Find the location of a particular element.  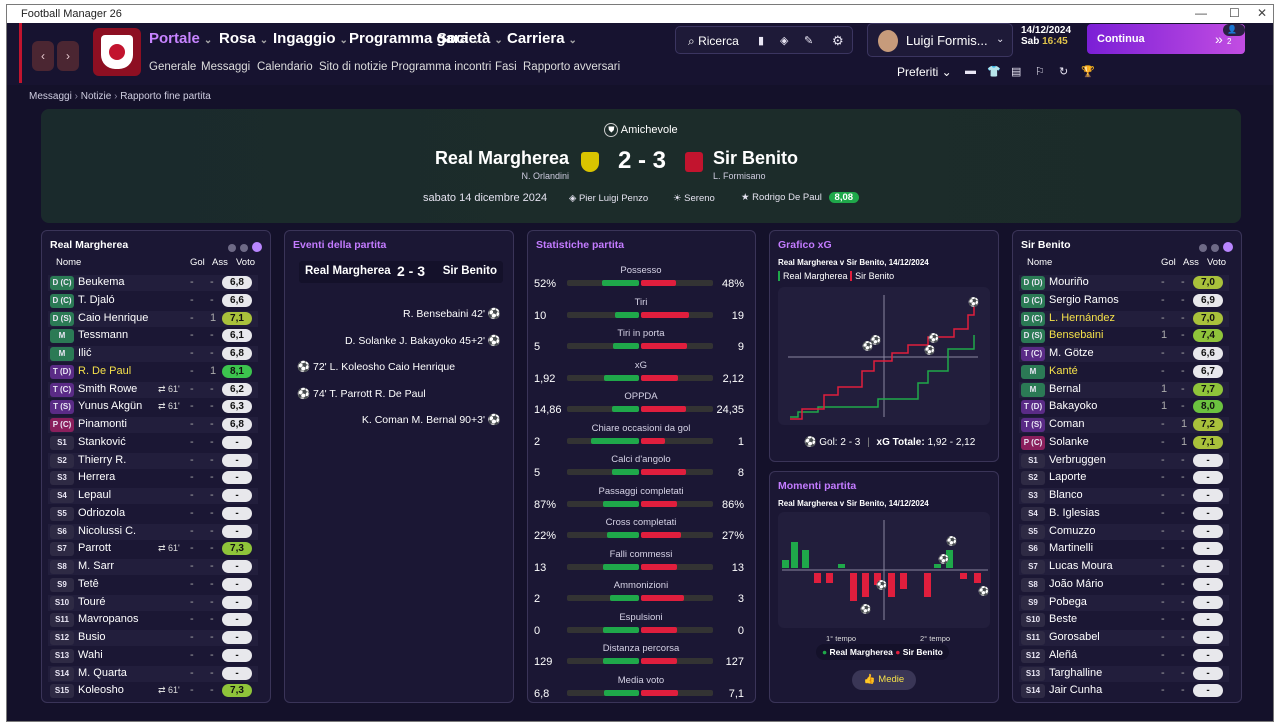

player-name: Lepaul is located at coordinates (95, 495).